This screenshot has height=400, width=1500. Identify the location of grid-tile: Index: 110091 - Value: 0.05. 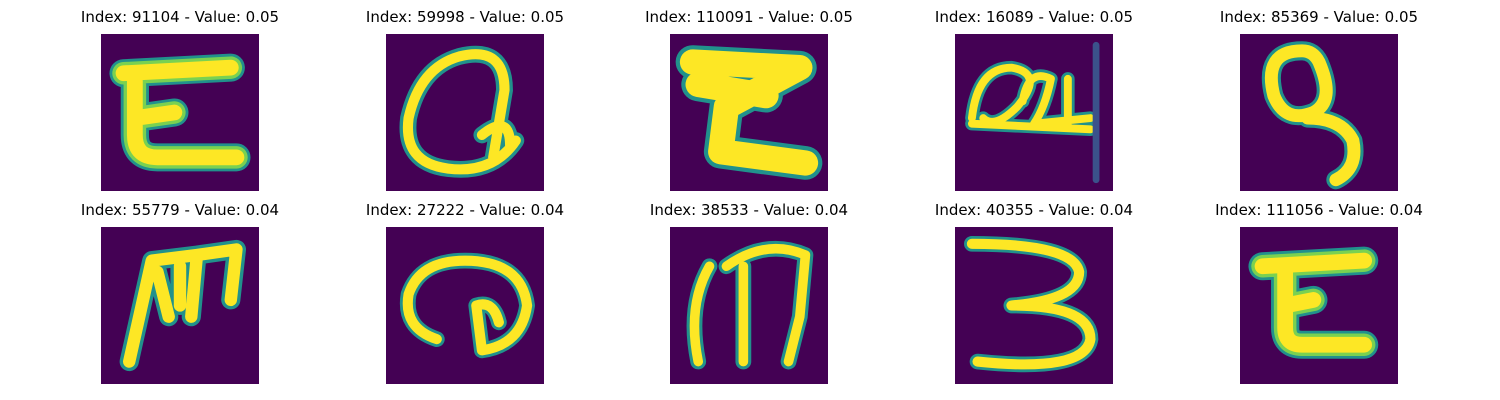
(749, 95).